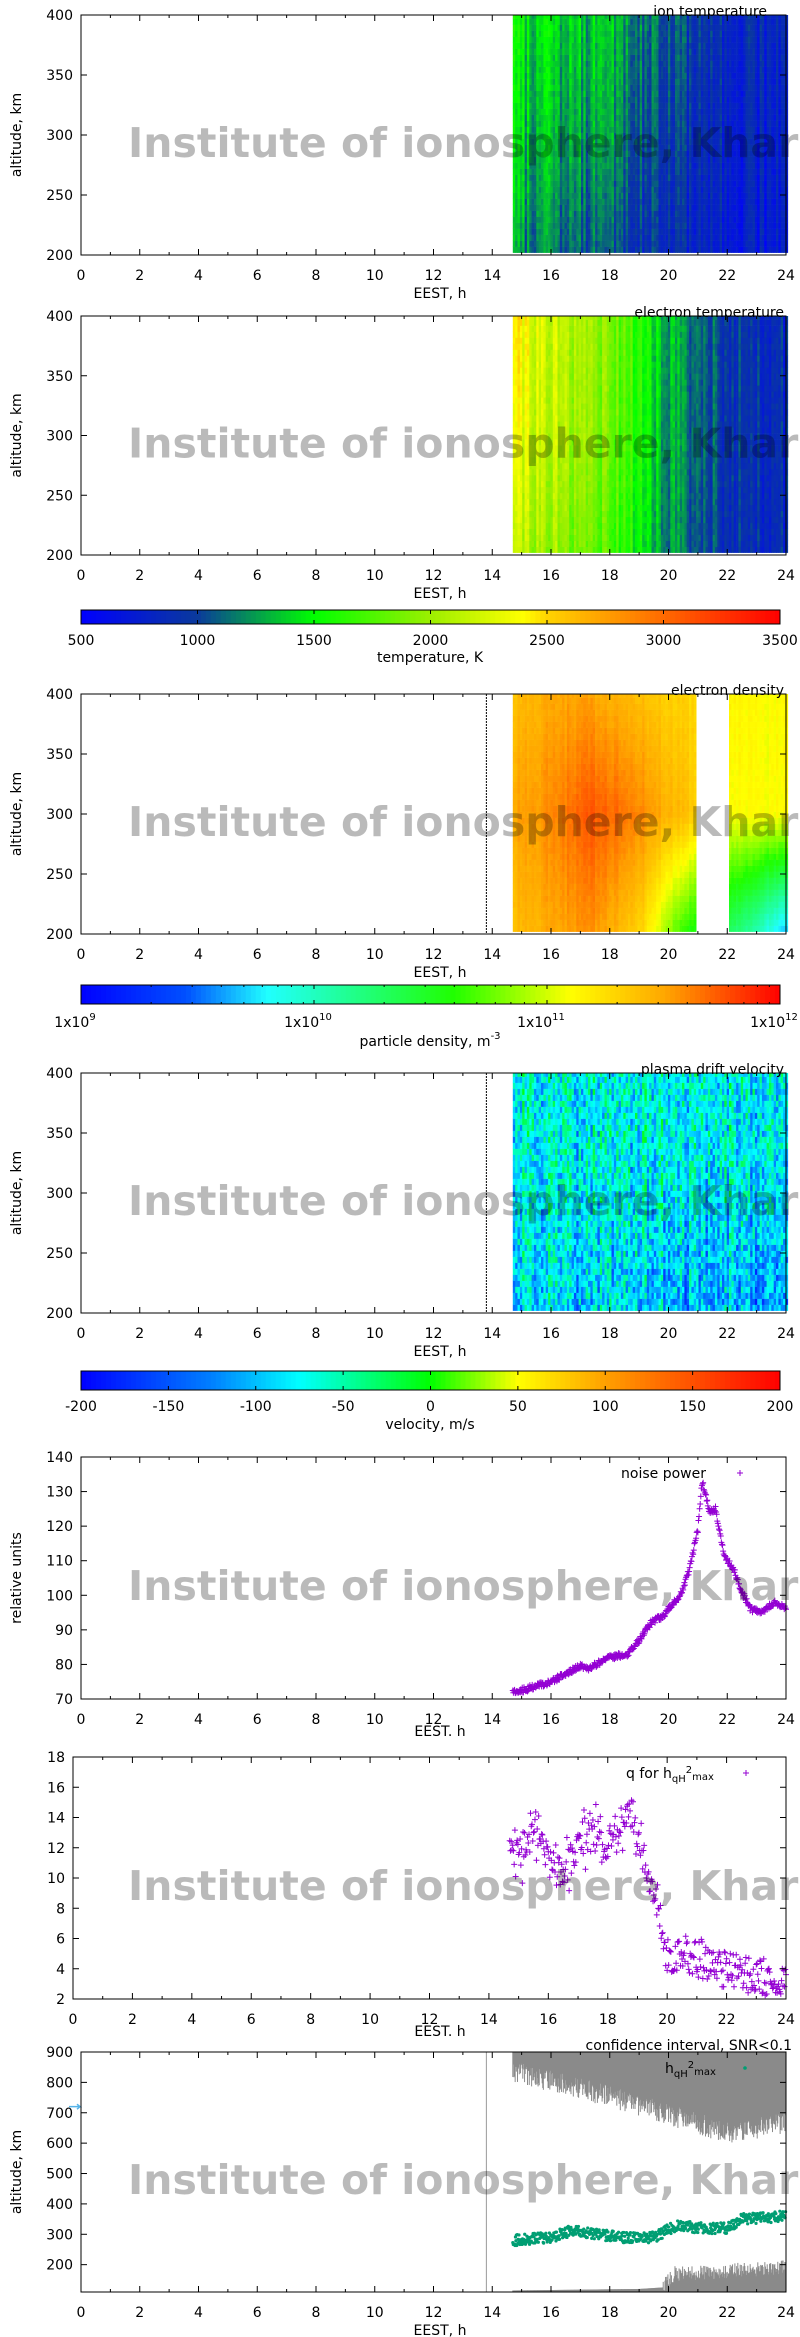 The image size is (800, 2337). Describe the element at coordinates (316, 276) in the screenshot. I see `x-tick-label: 8` at that location.